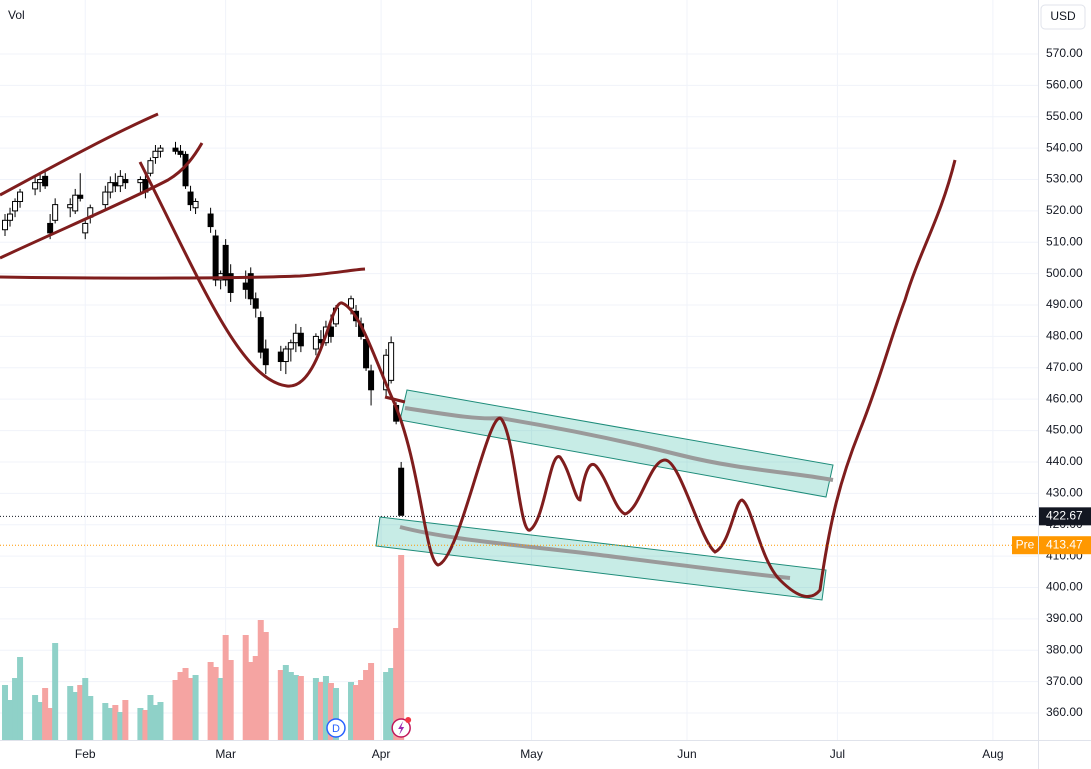  What do you see at coordinates (1064, 336) in the screenshot?
I see `y-tick-label: 480.00` at bounding box center [1064, 336].